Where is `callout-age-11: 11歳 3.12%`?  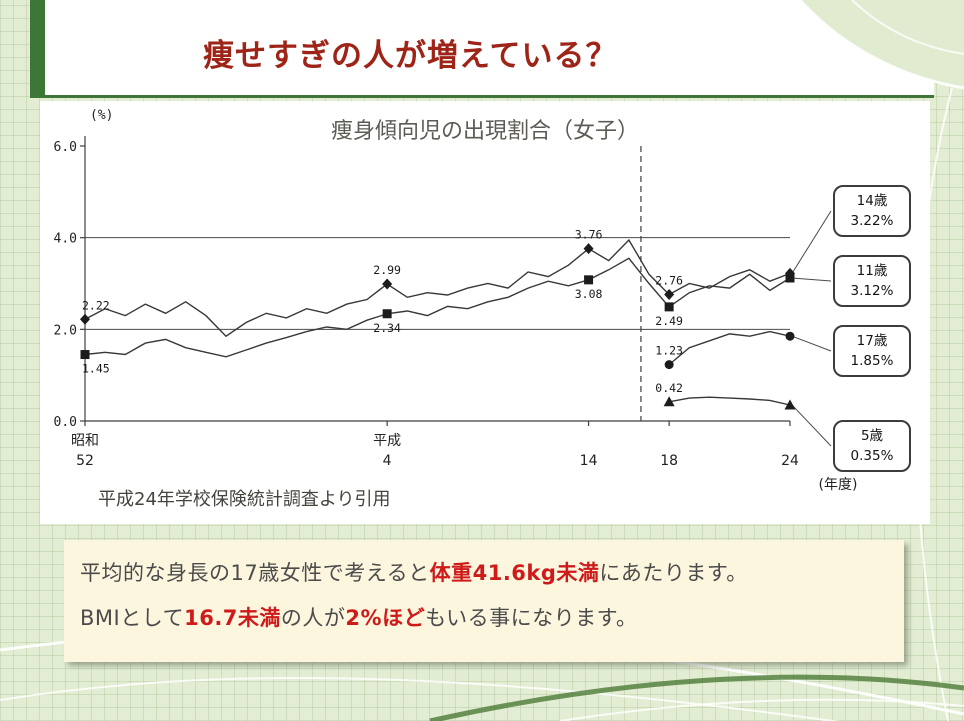
callout-age-11: 11歳 3.12% is located at coordinates (872, 281).